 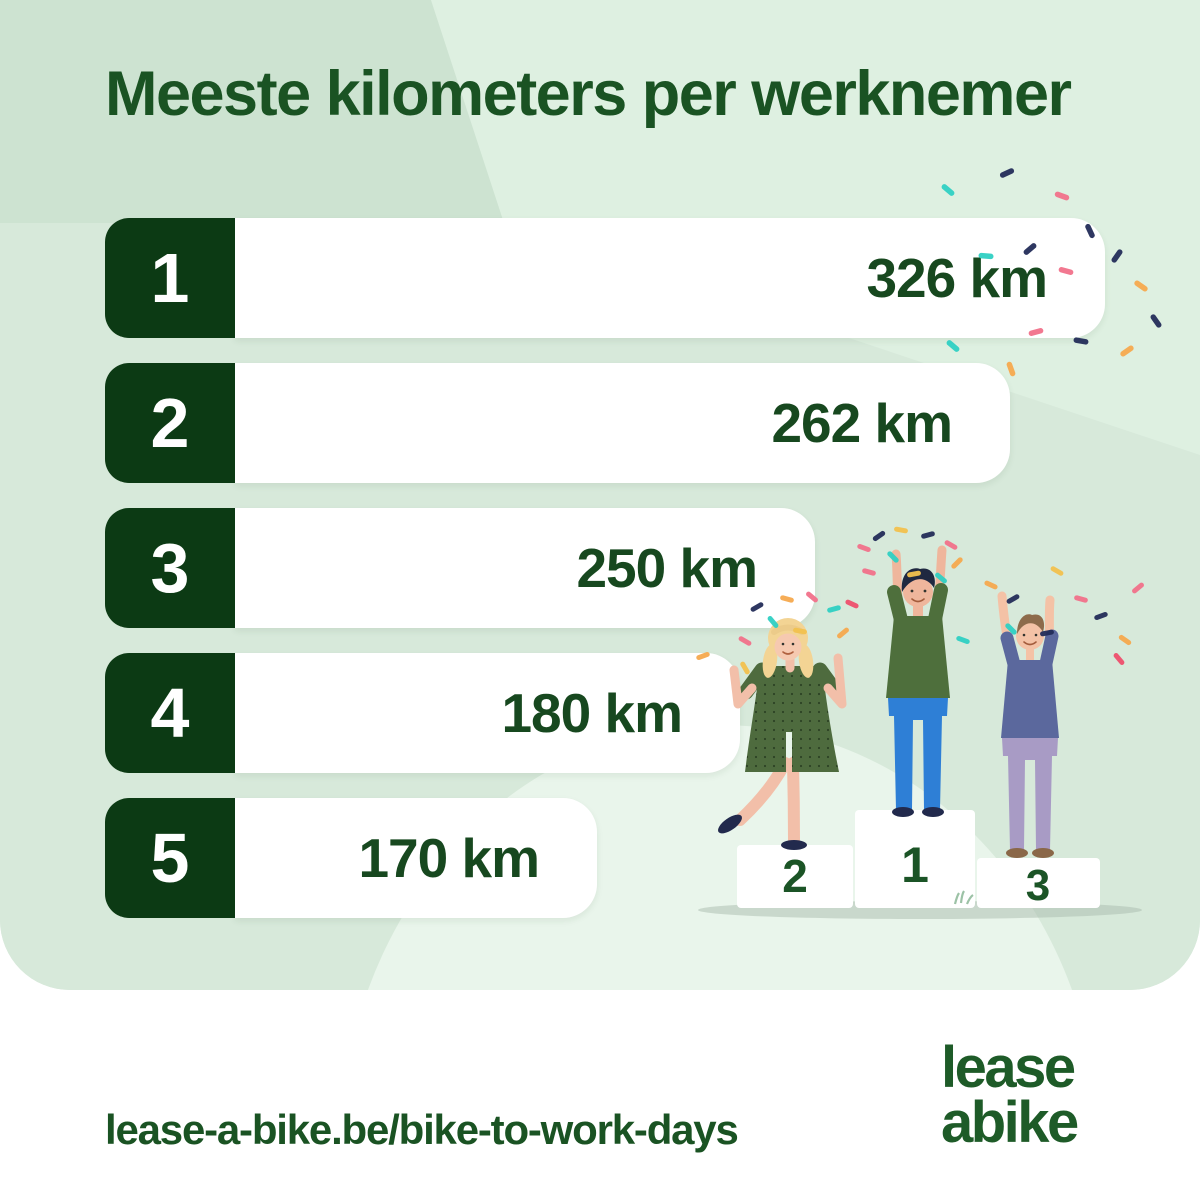 I want to click on man3-face, so click(x=1030, y=636).